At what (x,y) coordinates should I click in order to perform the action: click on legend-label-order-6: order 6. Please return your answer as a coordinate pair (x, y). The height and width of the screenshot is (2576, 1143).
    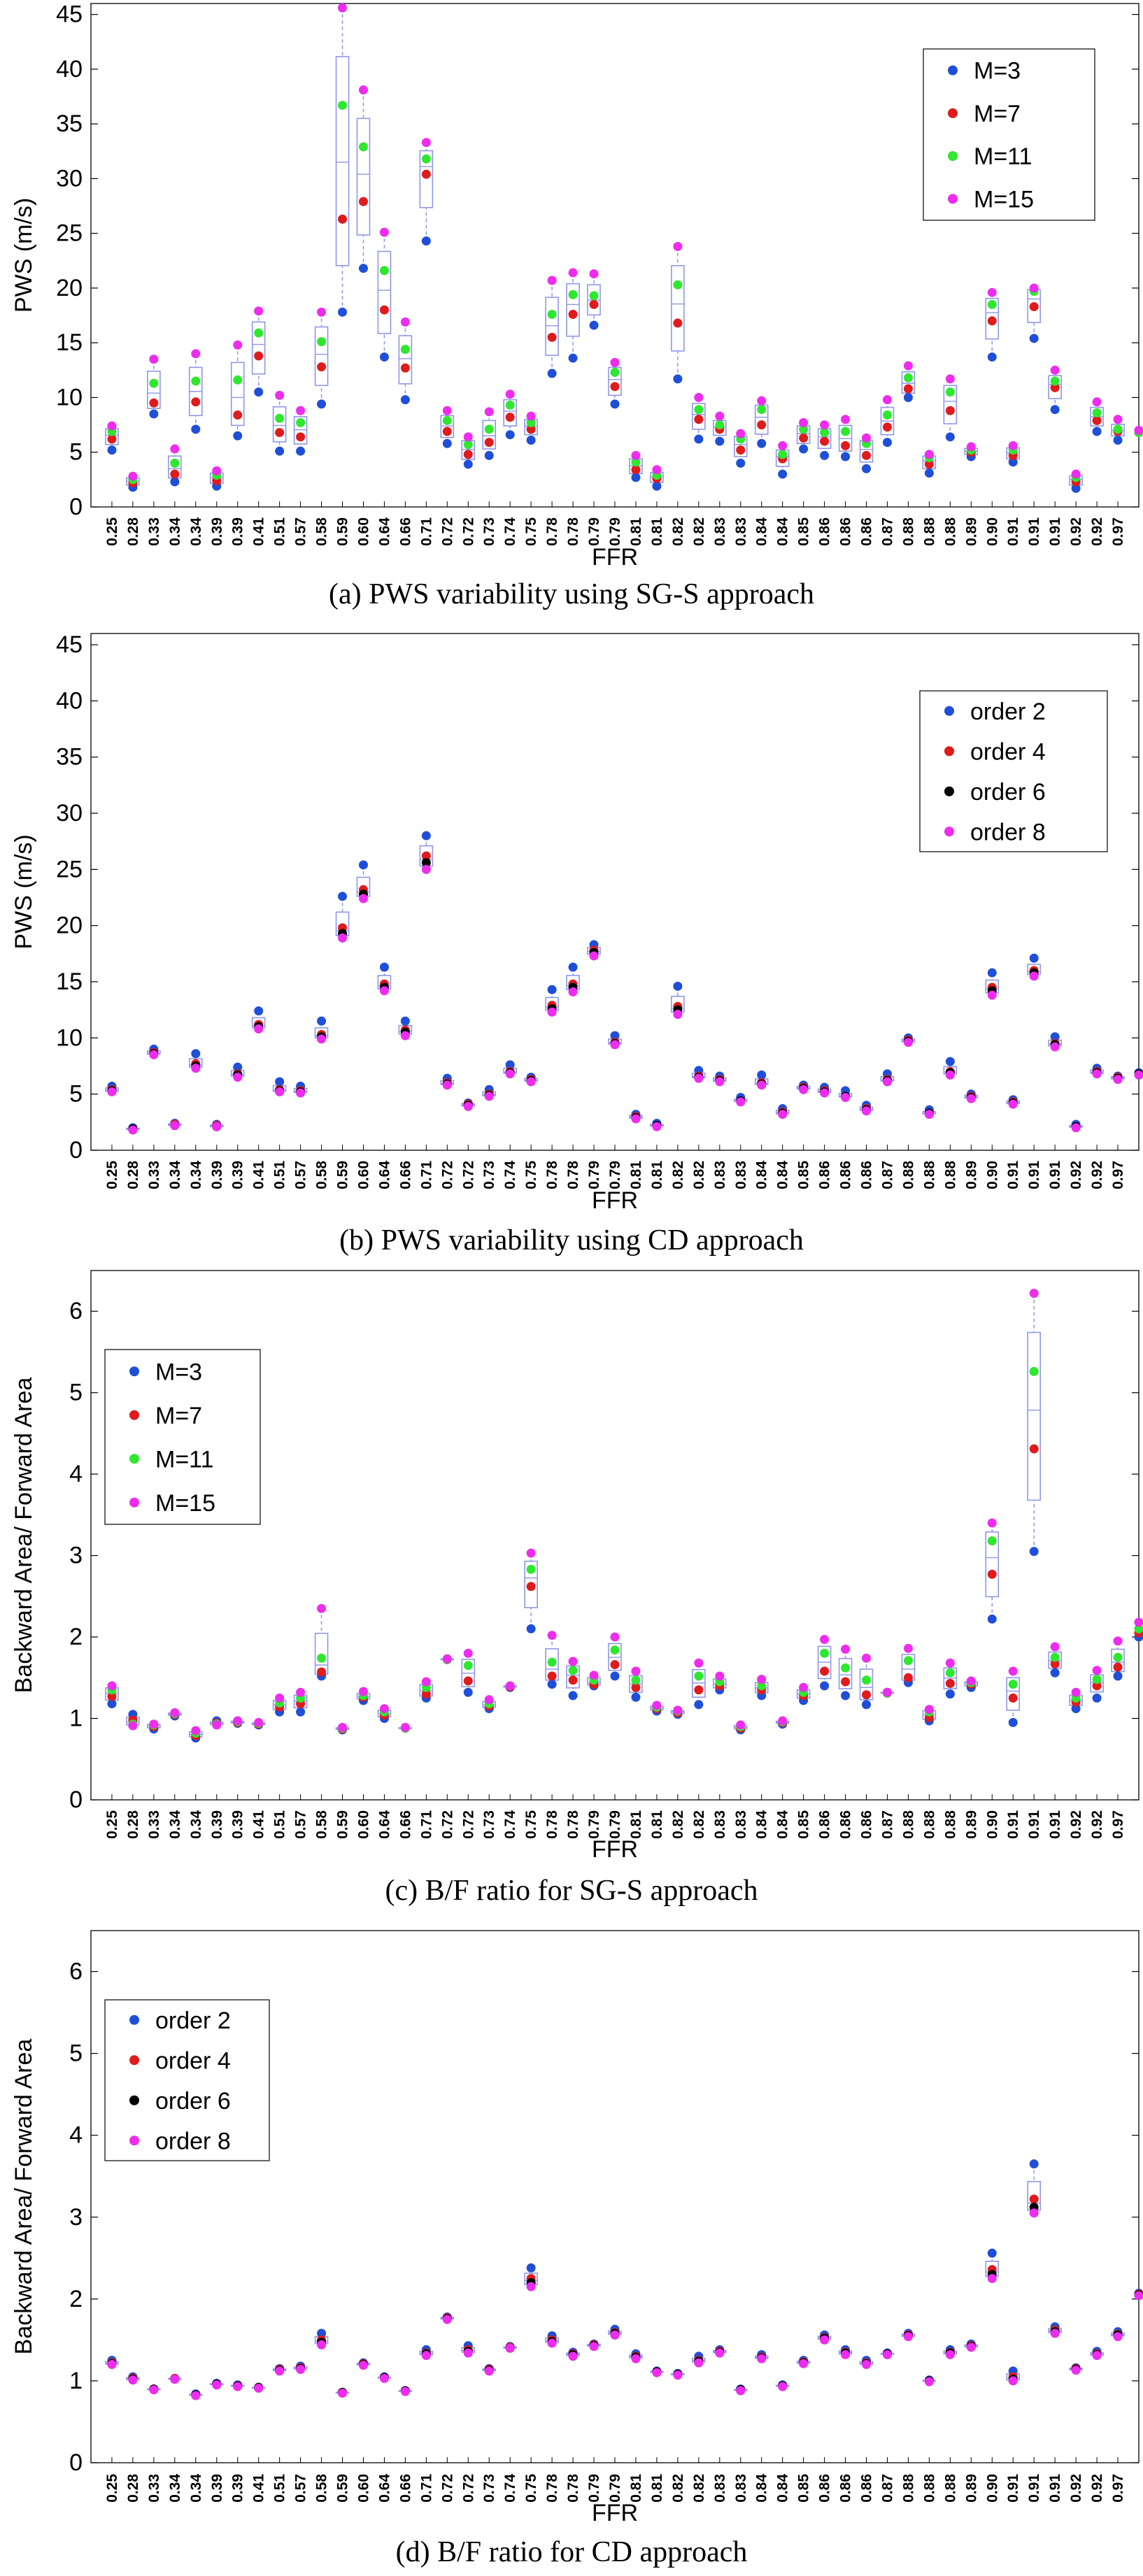
    Looking at the image, I should click on (193, 2101).